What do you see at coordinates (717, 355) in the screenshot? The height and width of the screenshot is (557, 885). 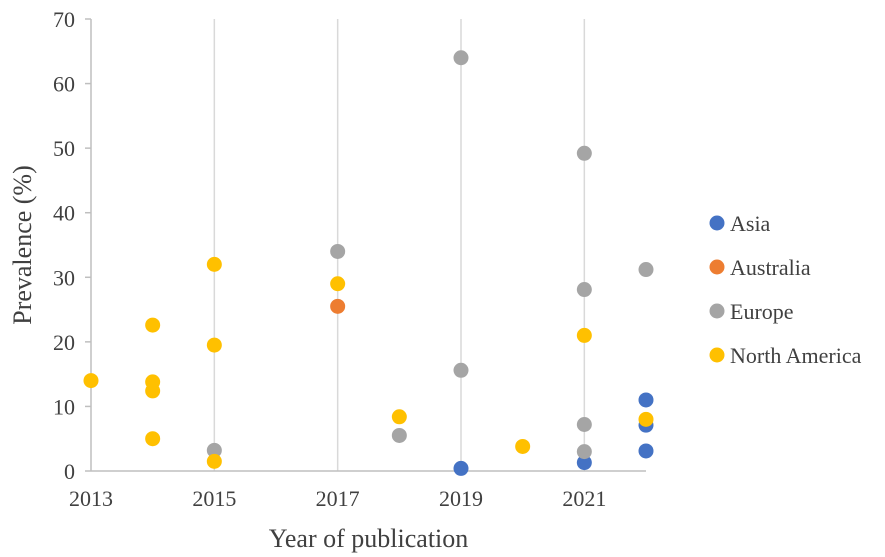 I see `legend-marker-north-america` at bounding box center [717, 355].